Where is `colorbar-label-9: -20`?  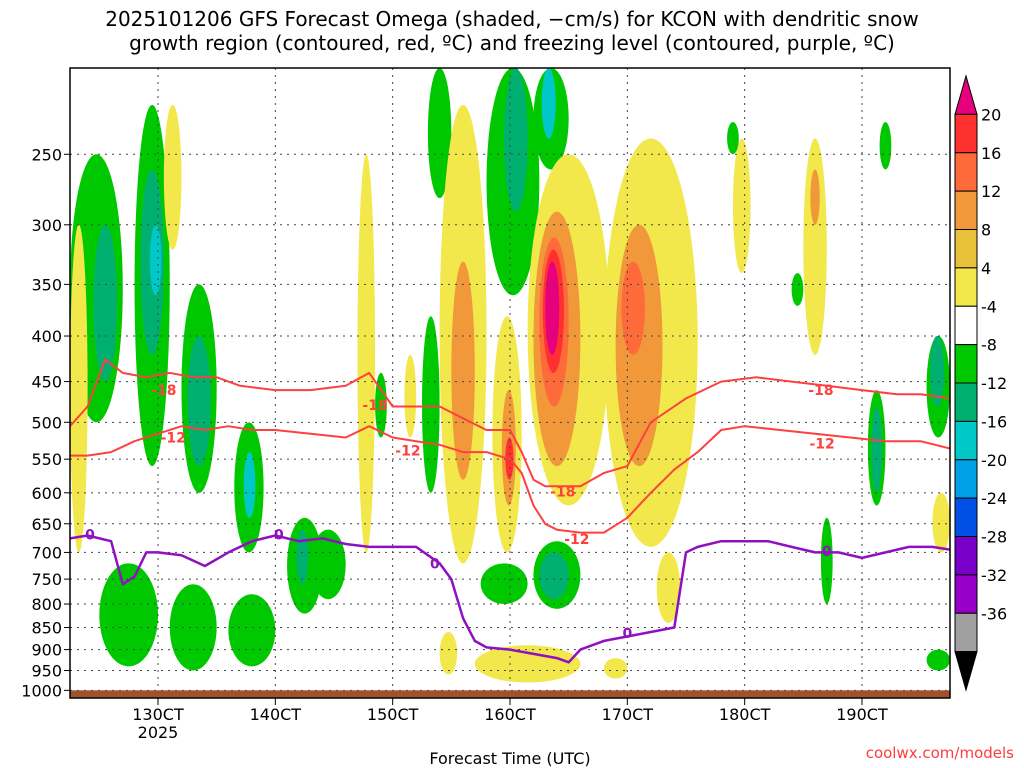
colorbar-label-9: -20 is located at coordinates (994, 460).